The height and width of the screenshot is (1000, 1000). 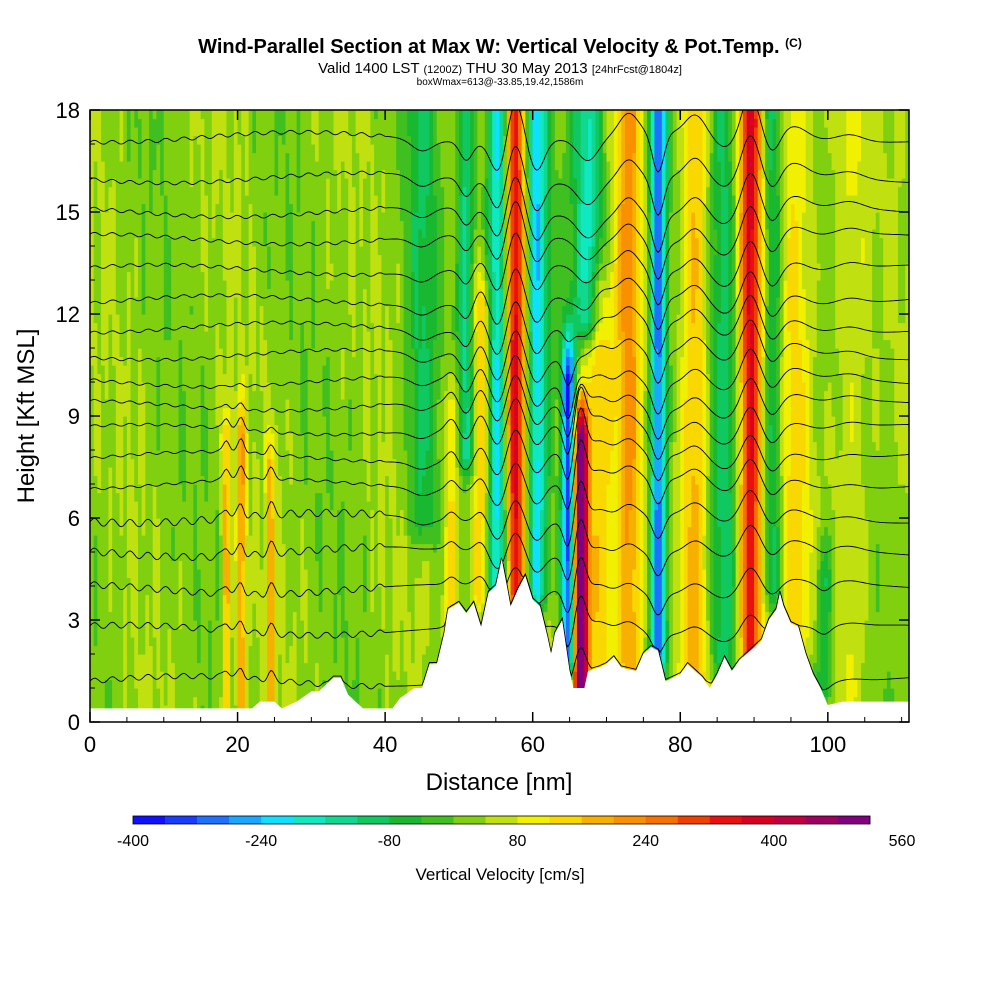 What do you see at coordinates (499, 874) in the screenshot?
I see `colorbar-title: Vertical Velocity [cm/s]` at bounding box center [499, 874].